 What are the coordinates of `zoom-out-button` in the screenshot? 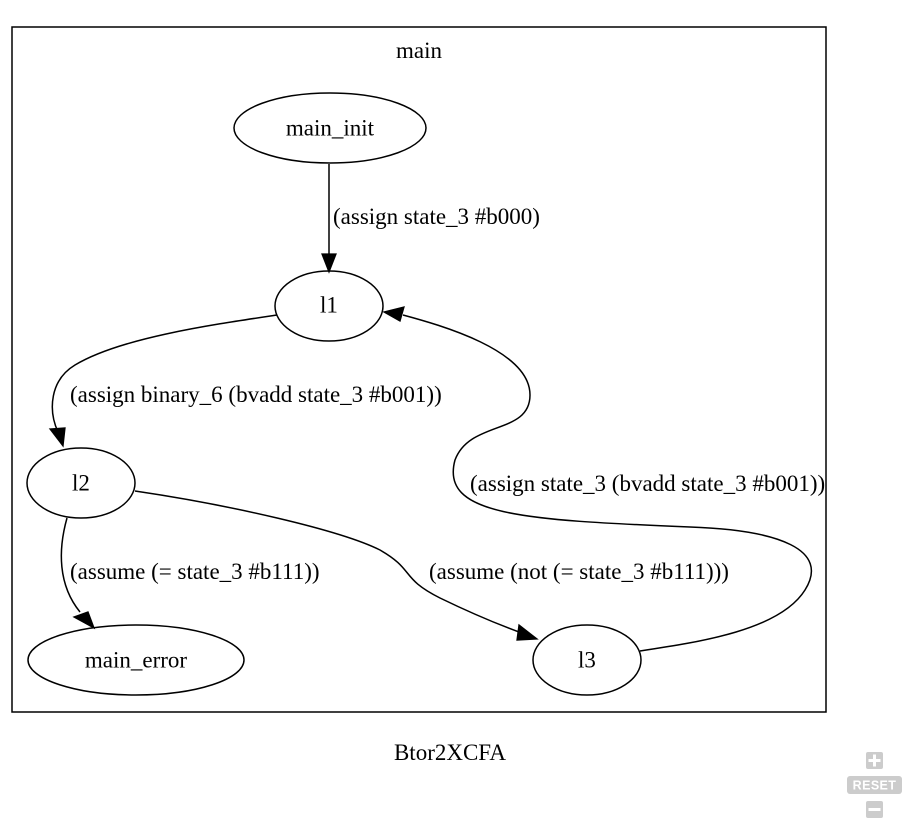 It's located at (874, 809).